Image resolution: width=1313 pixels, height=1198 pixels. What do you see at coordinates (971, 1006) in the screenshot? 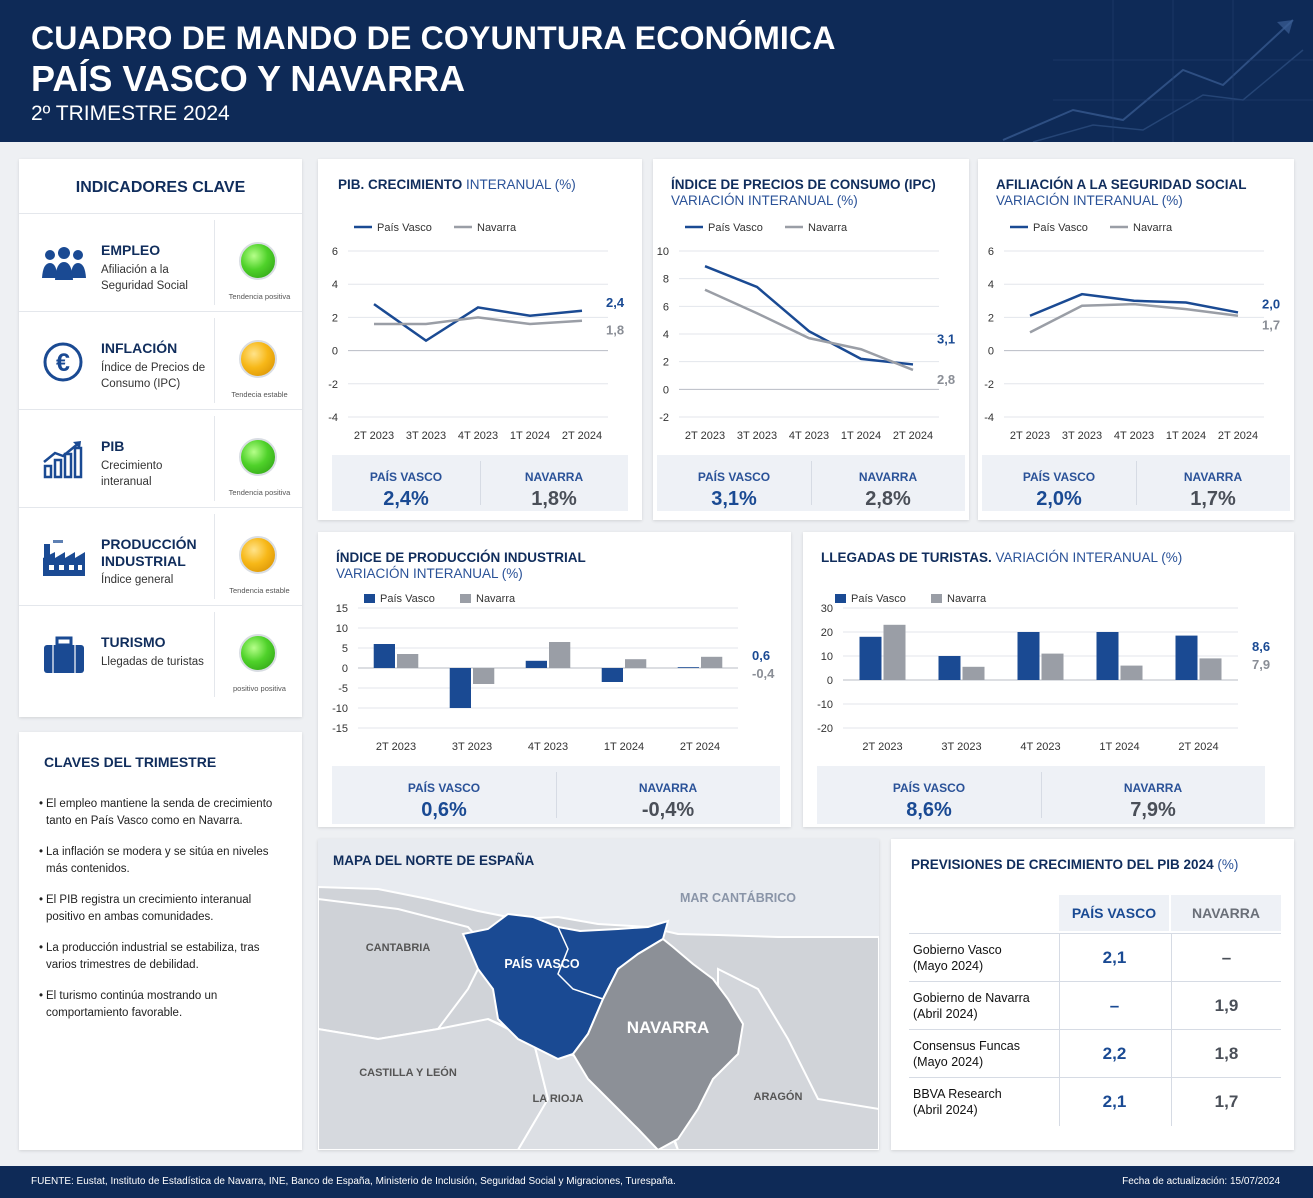
I see `forecast-source: Gobierno de Navarra (Abril 2024)` at bounding box center [971, 1006].